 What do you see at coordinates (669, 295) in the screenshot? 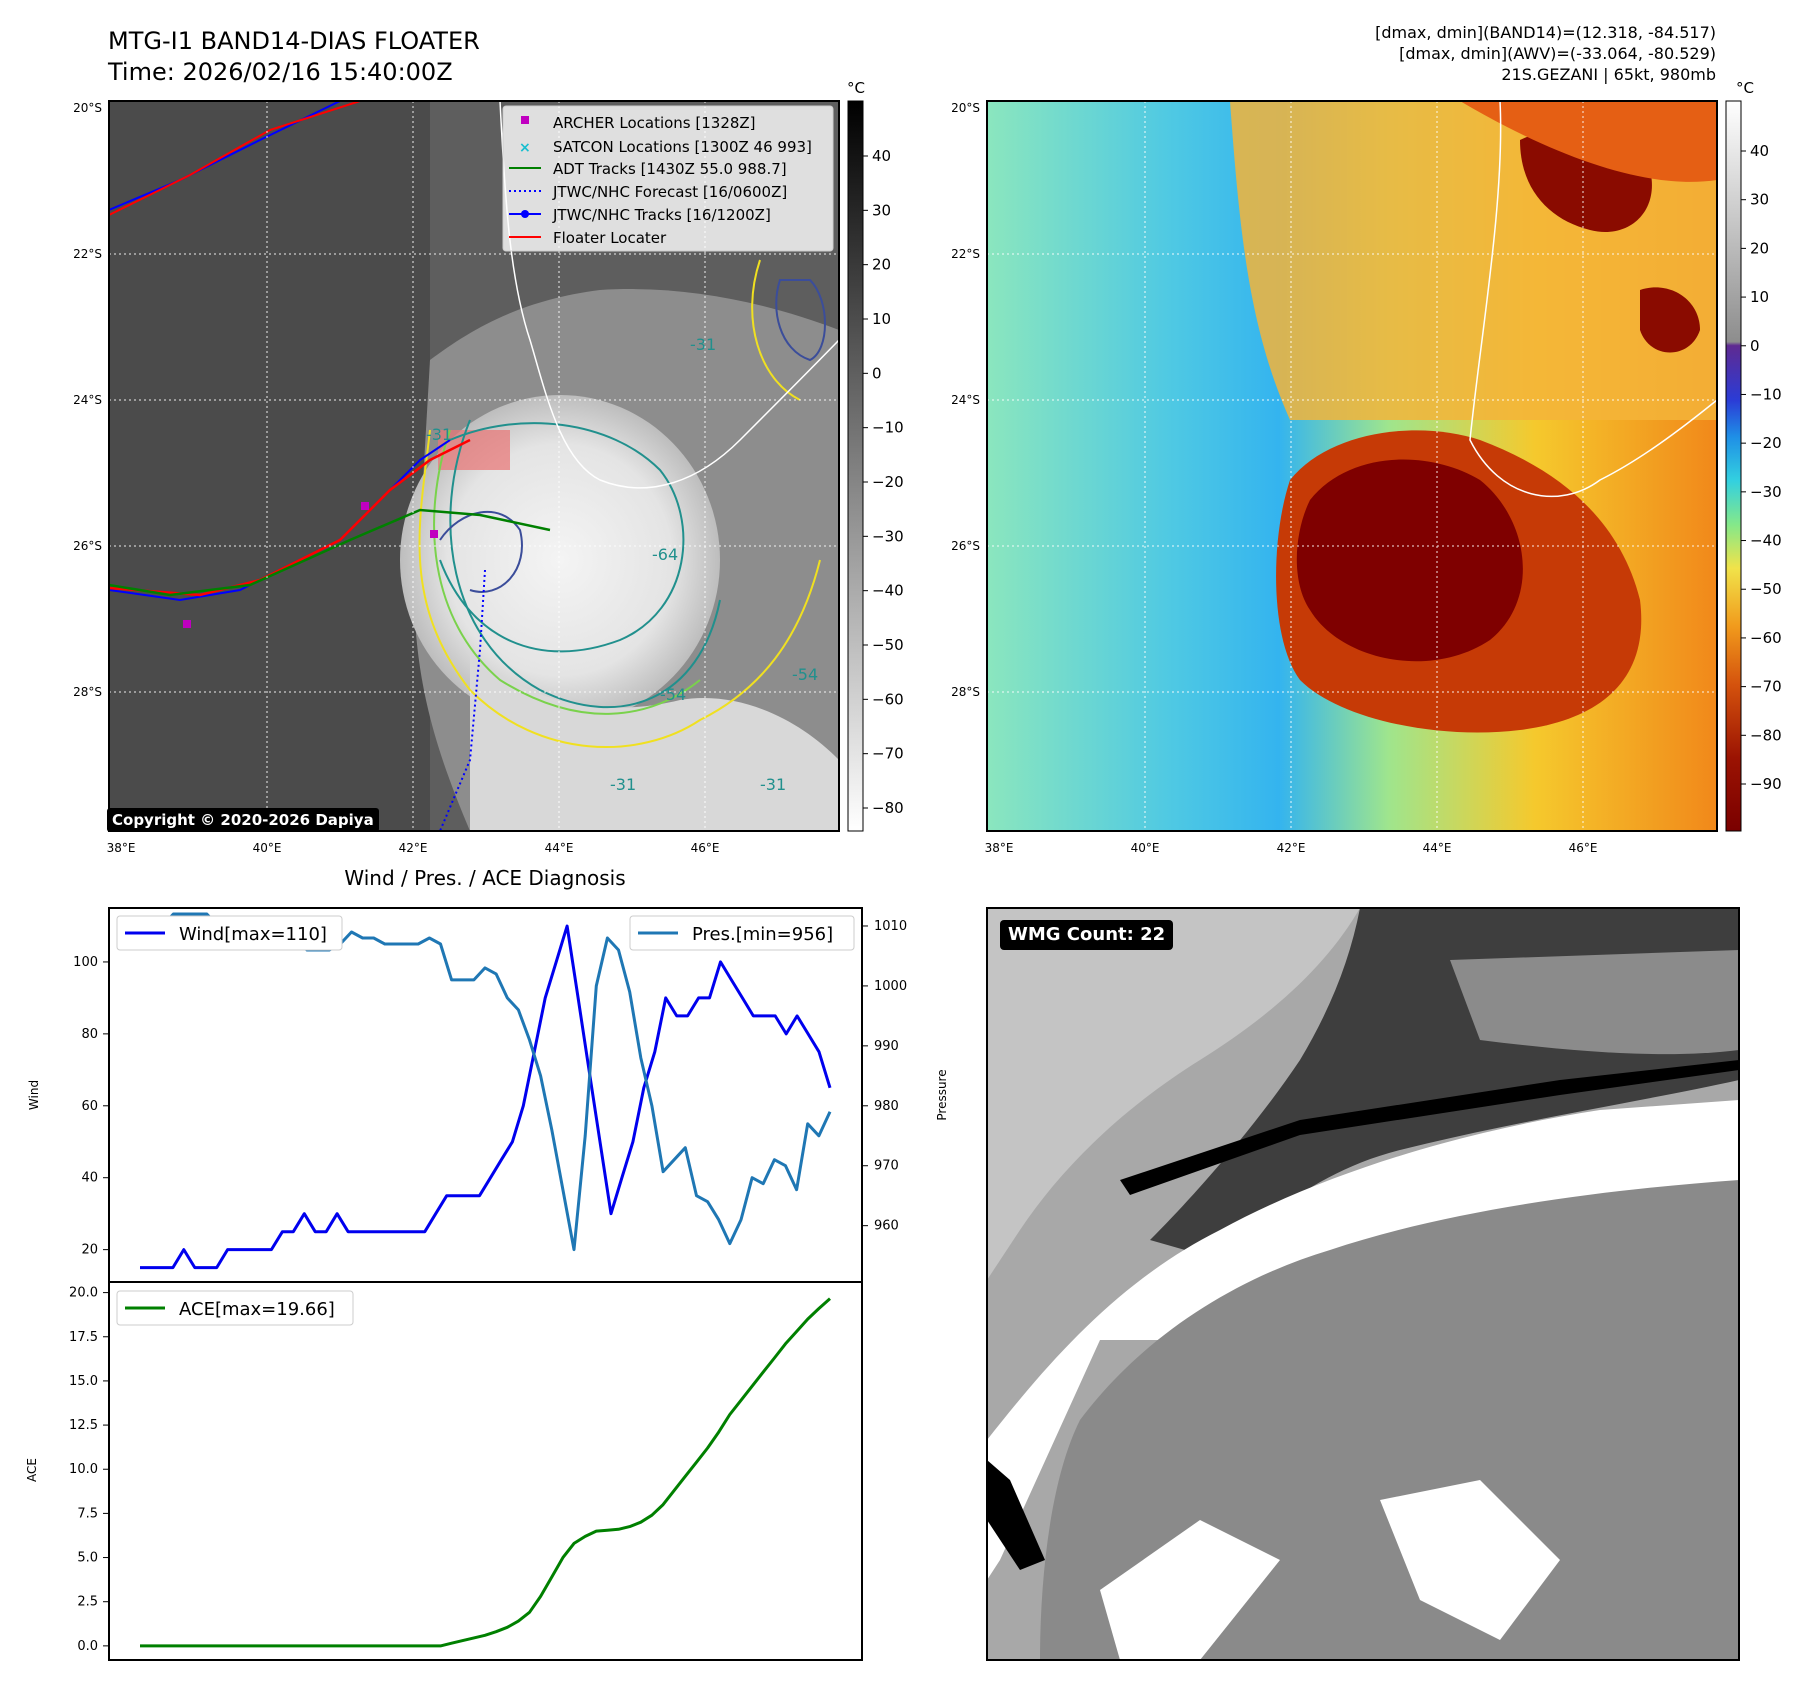
I see `coastline` at bounding box center [669, 295].